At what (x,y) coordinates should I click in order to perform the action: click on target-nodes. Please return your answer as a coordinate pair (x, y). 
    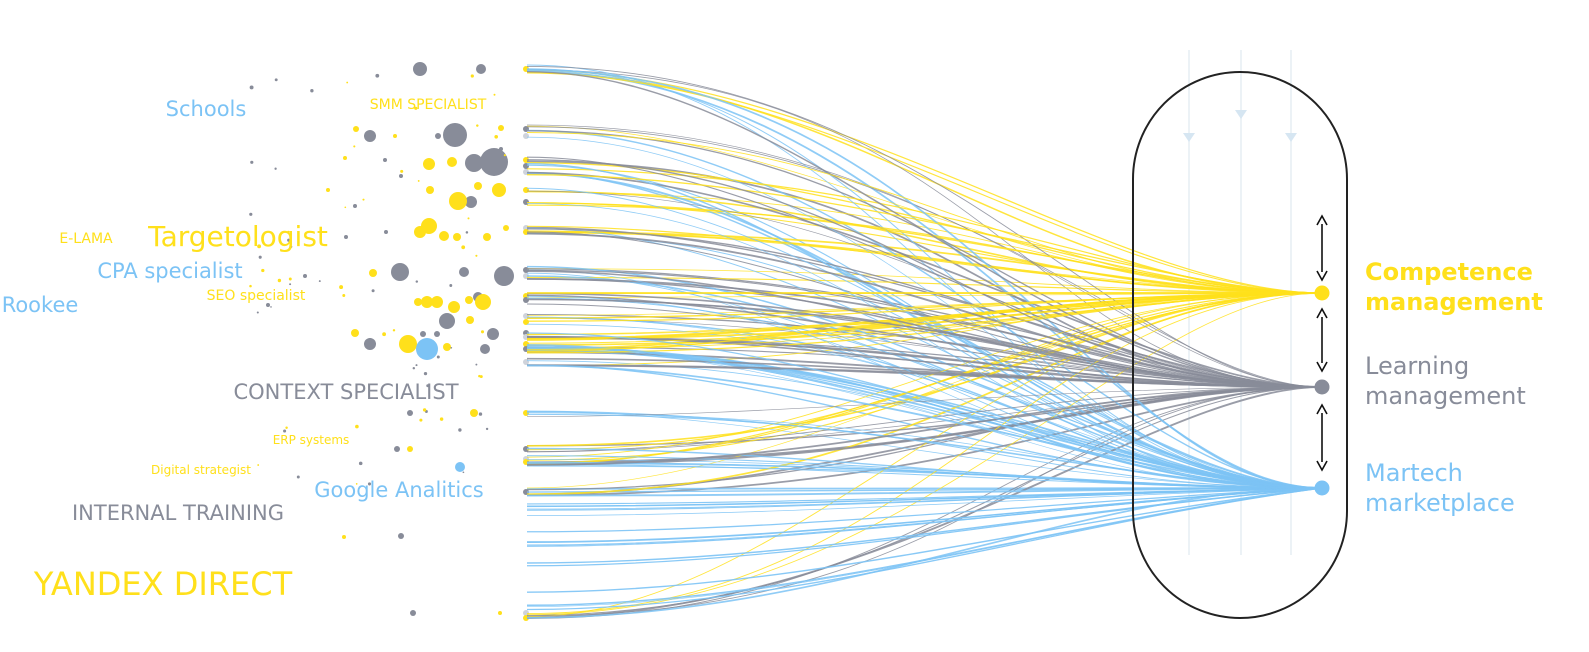
    Looking at the image, I should click on (1322, 390).